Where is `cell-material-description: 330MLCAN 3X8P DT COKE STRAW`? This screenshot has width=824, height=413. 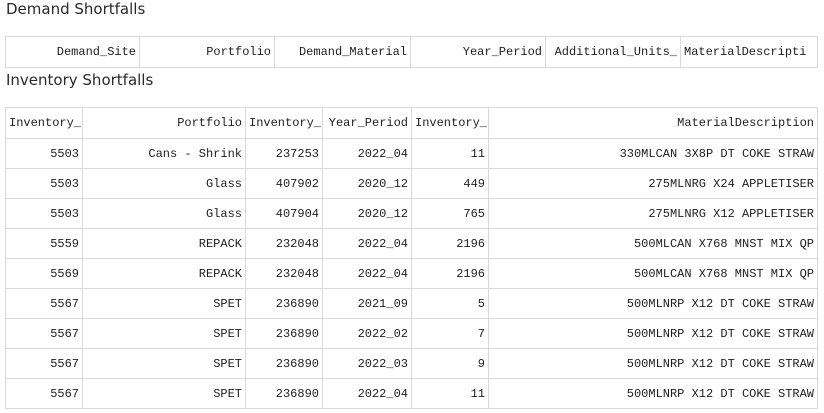 cell-material-description: 330MLCAN 3X8P DT COKE STRAW is located at coordinates (653, 153).